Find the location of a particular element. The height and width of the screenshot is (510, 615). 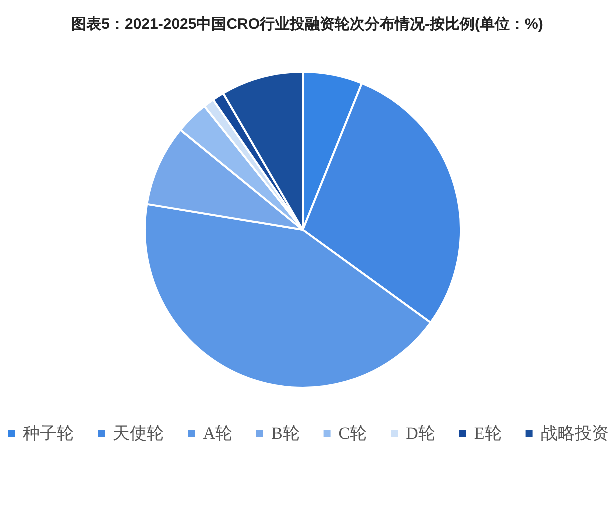

legend-label: 战略投资 is located at coordinates (574, 433).